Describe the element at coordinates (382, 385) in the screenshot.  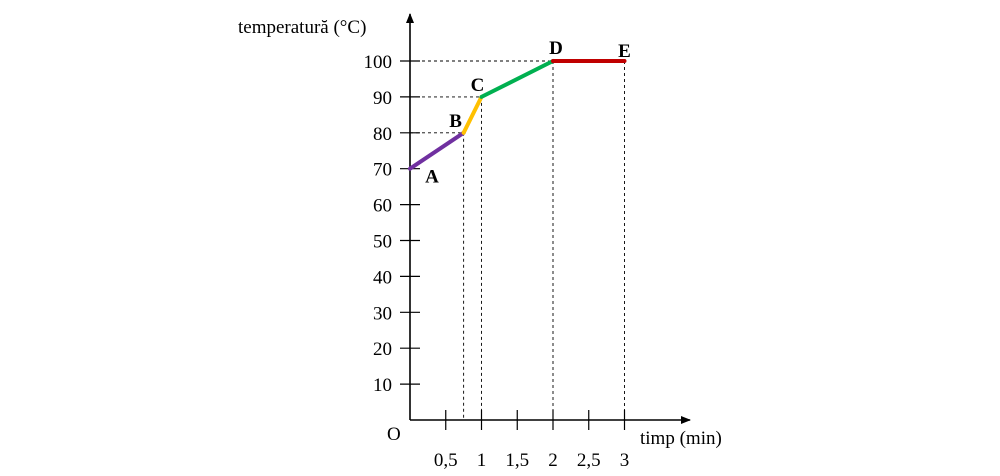
I see `y-tick-label: 10` at that location.